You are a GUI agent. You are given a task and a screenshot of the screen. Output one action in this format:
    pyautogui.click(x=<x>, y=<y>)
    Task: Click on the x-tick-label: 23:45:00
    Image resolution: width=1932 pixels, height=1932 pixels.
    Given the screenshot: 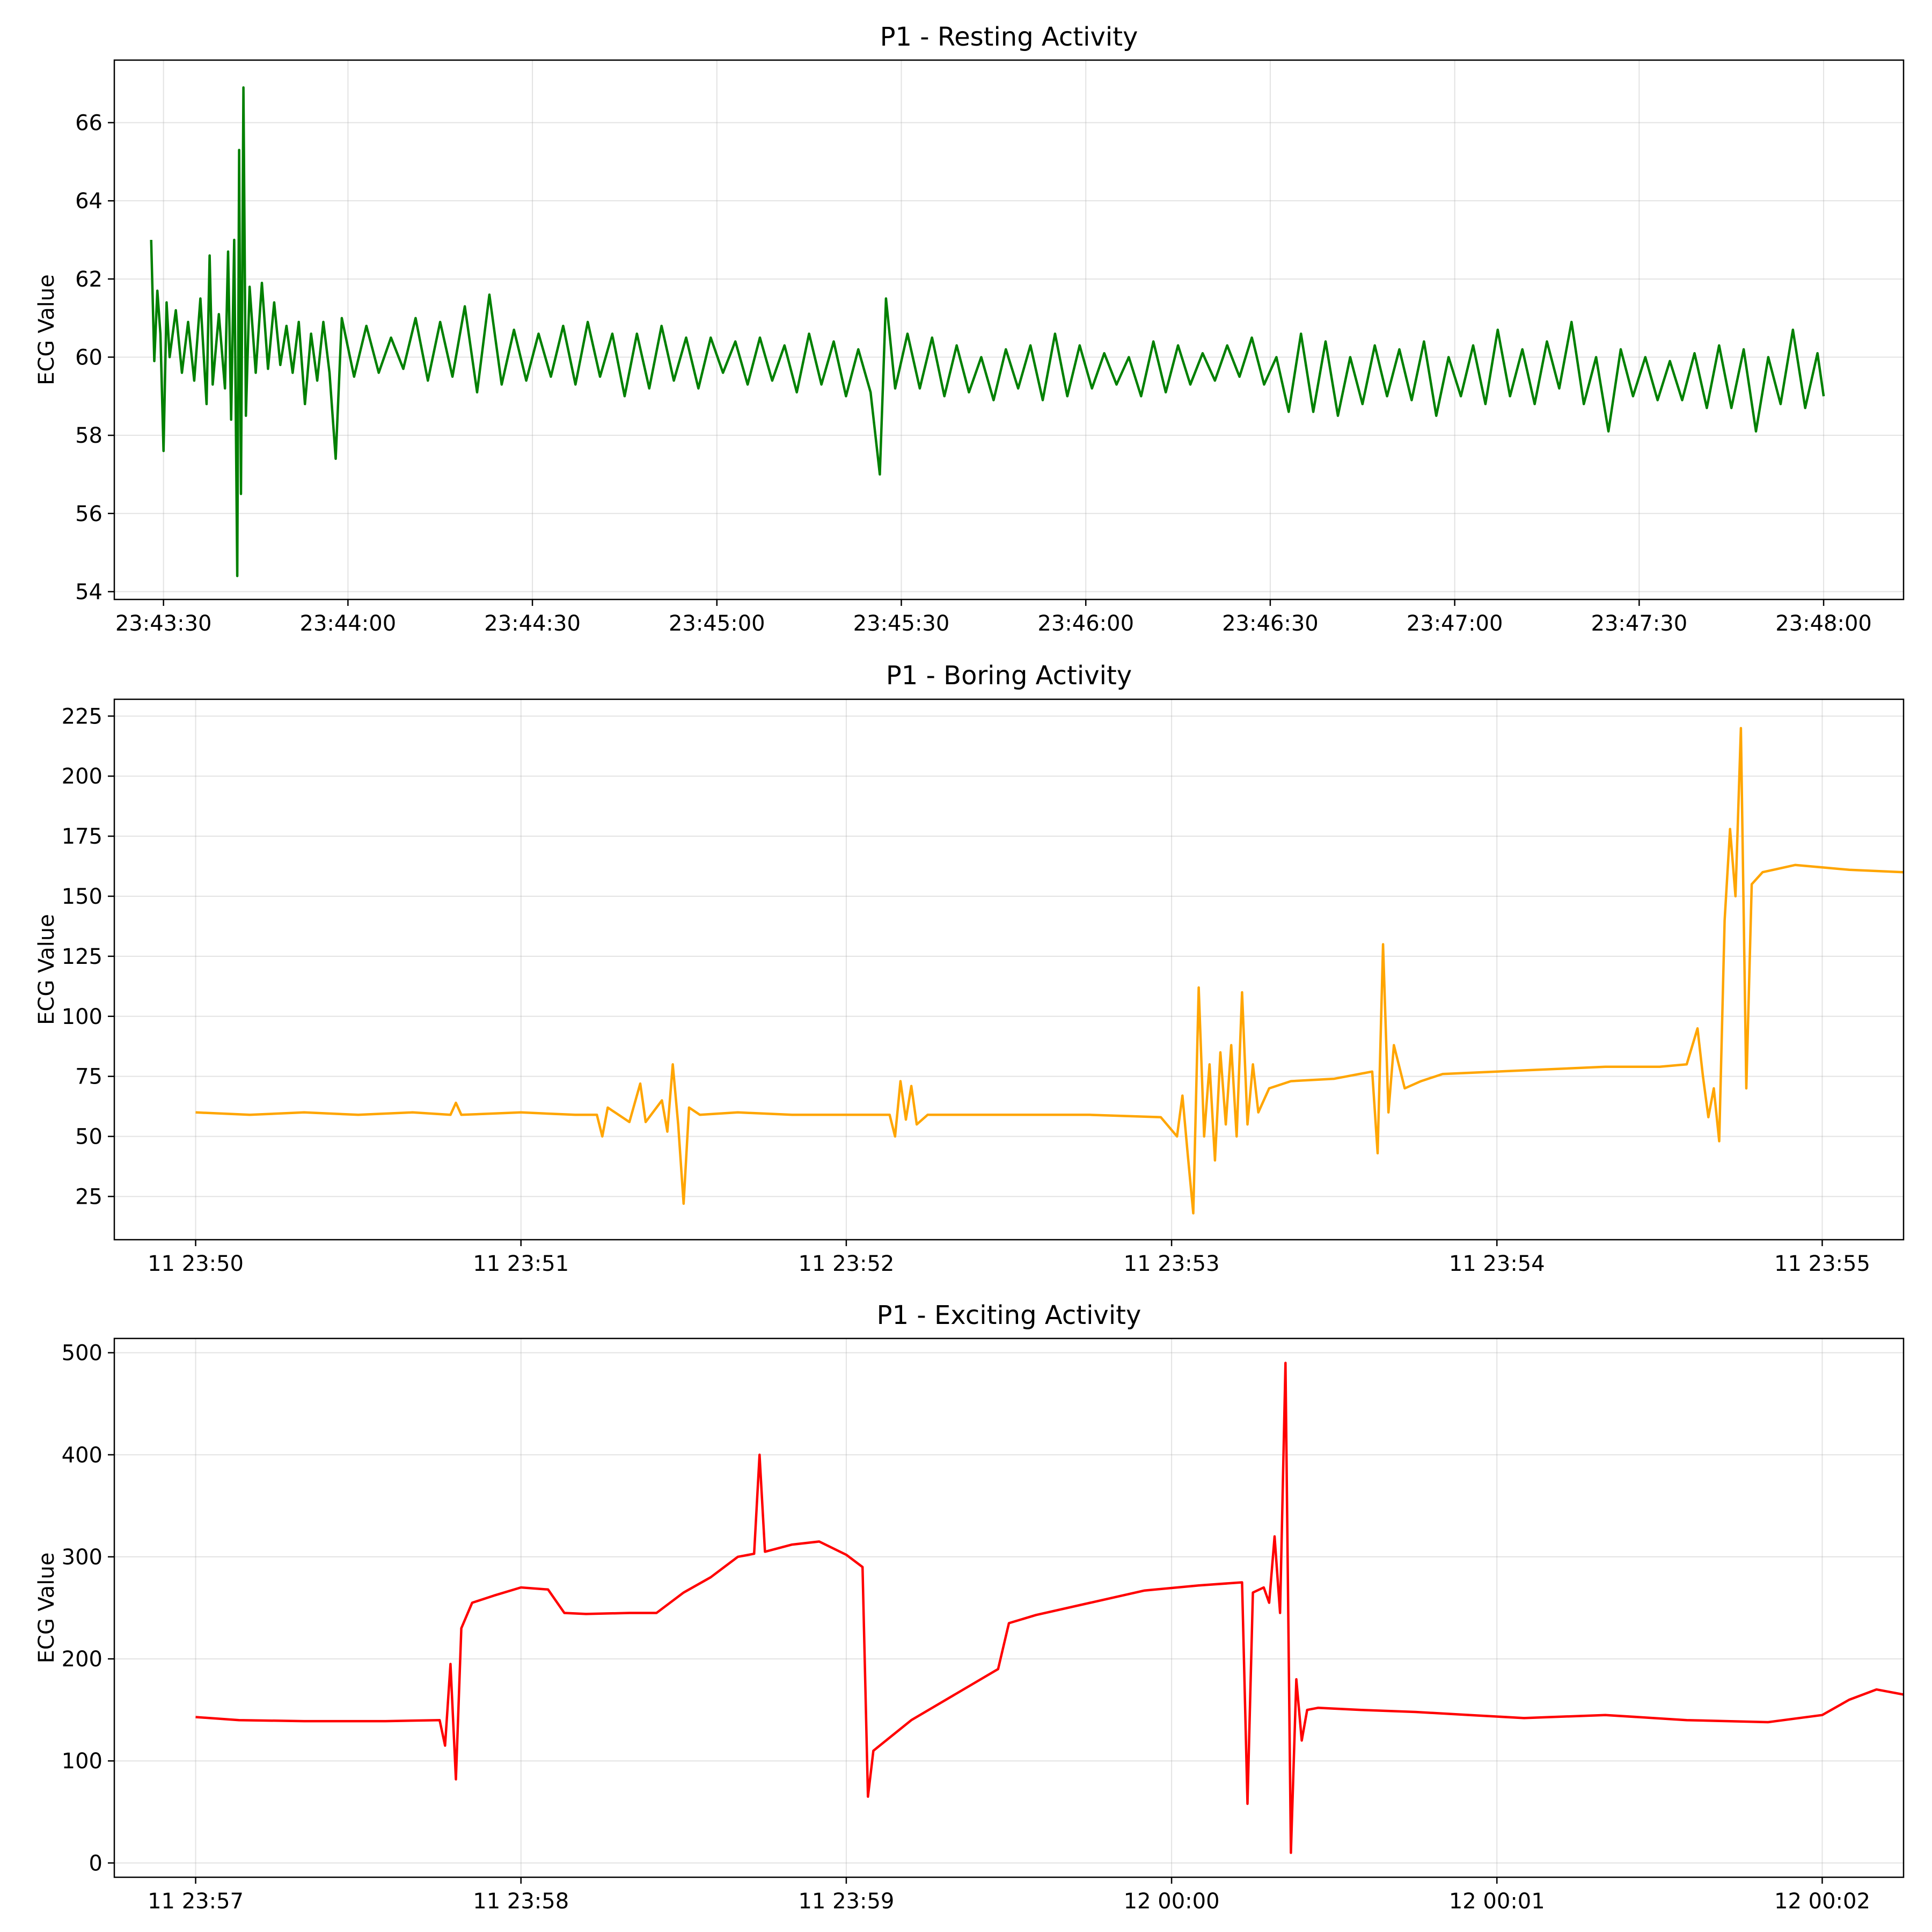 What is the action you would take?
    pyautogui.click(x=717, y=623)
    